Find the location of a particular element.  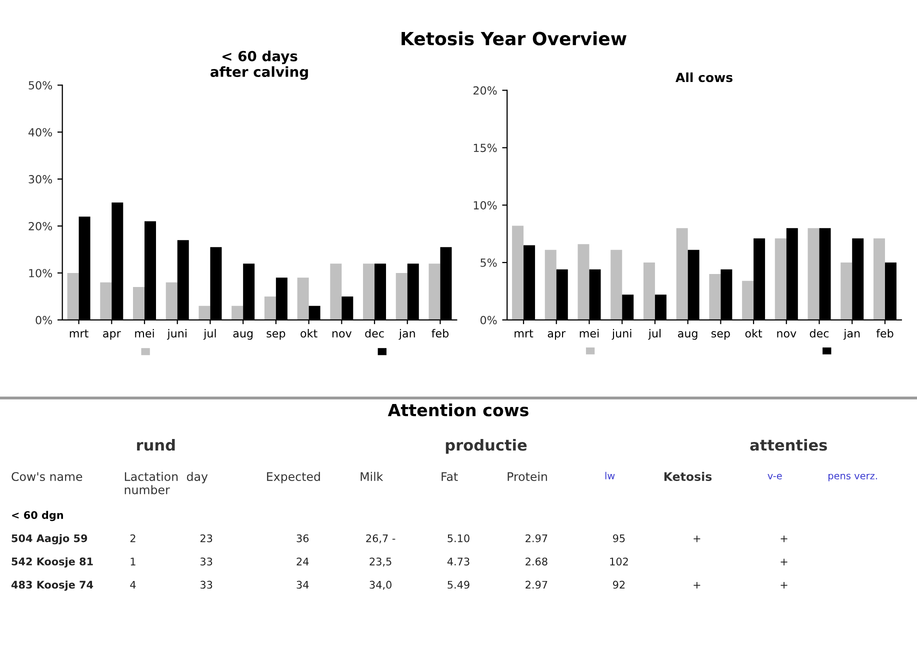

text: attenties is located at coordinates (788, 444).